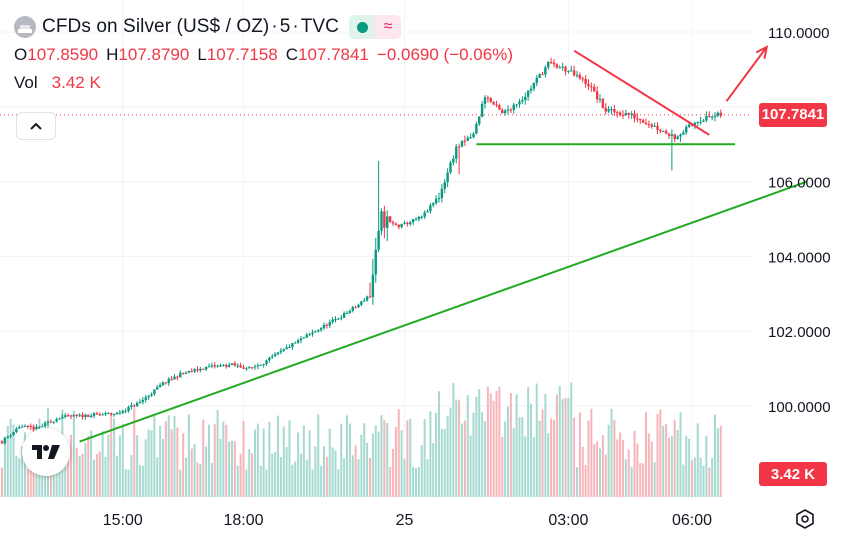 The height and width of the screenshot is (537, 848). I want to click on collapse-legend-button, so click(36, 126).